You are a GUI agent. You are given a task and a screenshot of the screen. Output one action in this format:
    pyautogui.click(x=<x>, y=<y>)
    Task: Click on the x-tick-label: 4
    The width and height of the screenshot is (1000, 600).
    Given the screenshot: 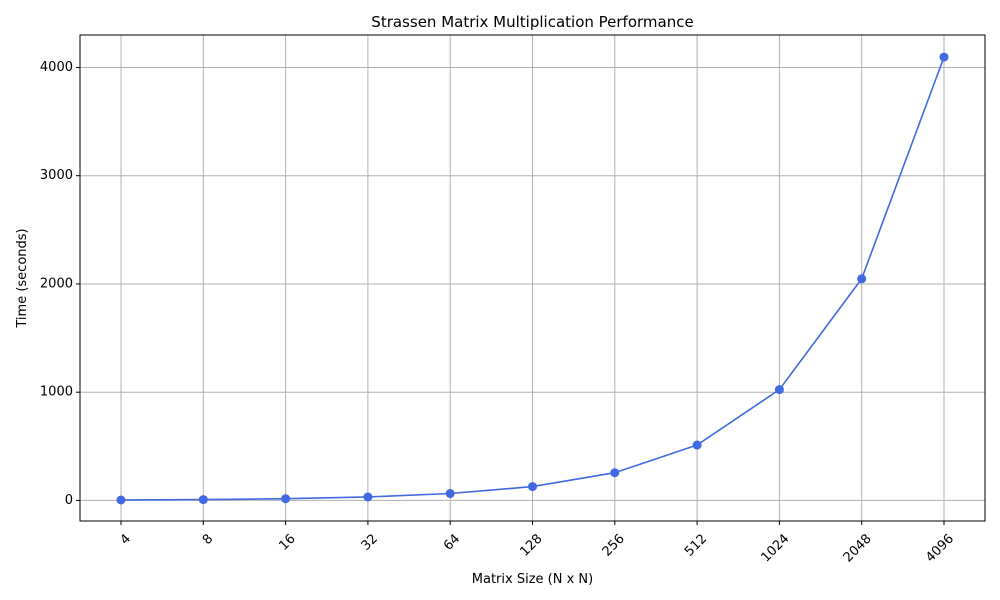 What is the action you would take?
    pyautogui.click(x=126, y=539)
    